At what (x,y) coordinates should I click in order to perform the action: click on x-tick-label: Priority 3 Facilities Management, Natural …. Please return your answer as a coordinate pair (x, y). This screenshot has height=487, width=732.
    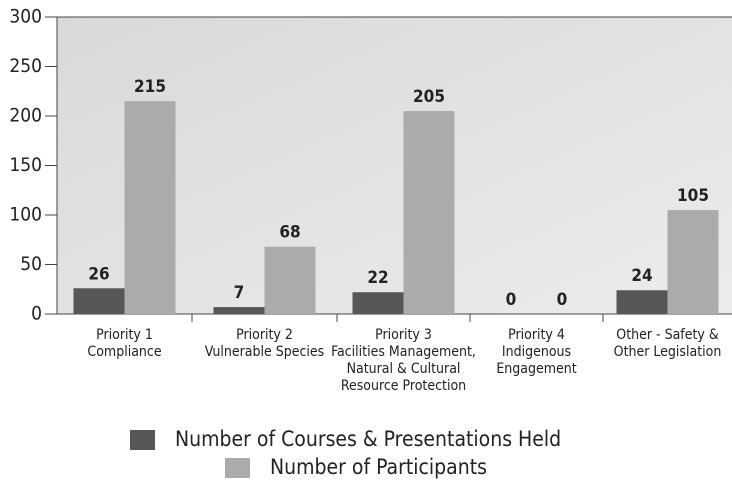
    Looking at the image, I should click on (403, 360).